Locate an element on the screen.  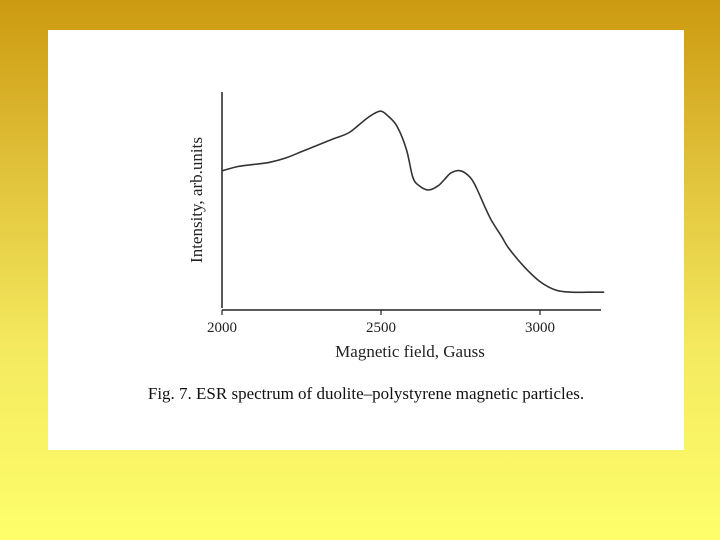
x-tick-labels: 2000 2500 3000 is located at coordinates (381, 328).